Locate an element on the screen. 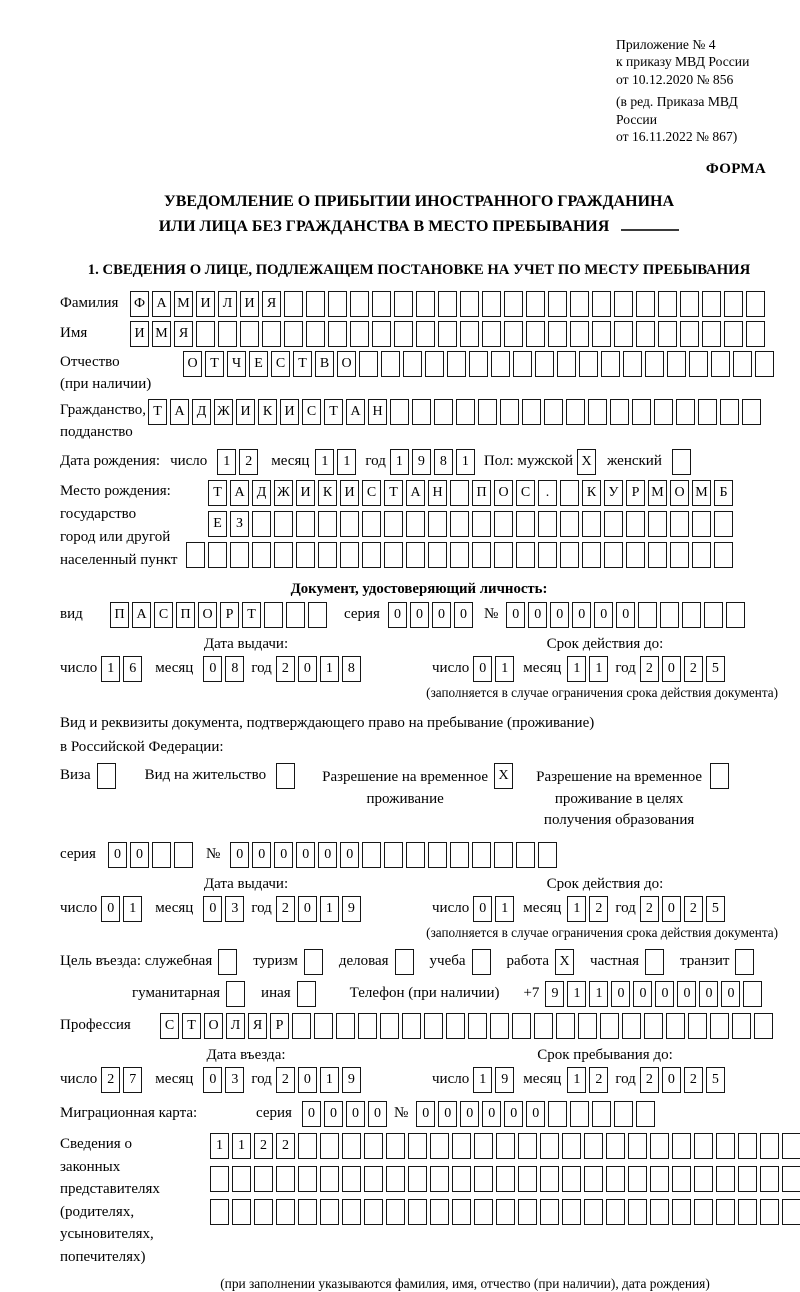 The image size is (800, 1292). residence-permit-checkbox is located at coordinates (286, 775).